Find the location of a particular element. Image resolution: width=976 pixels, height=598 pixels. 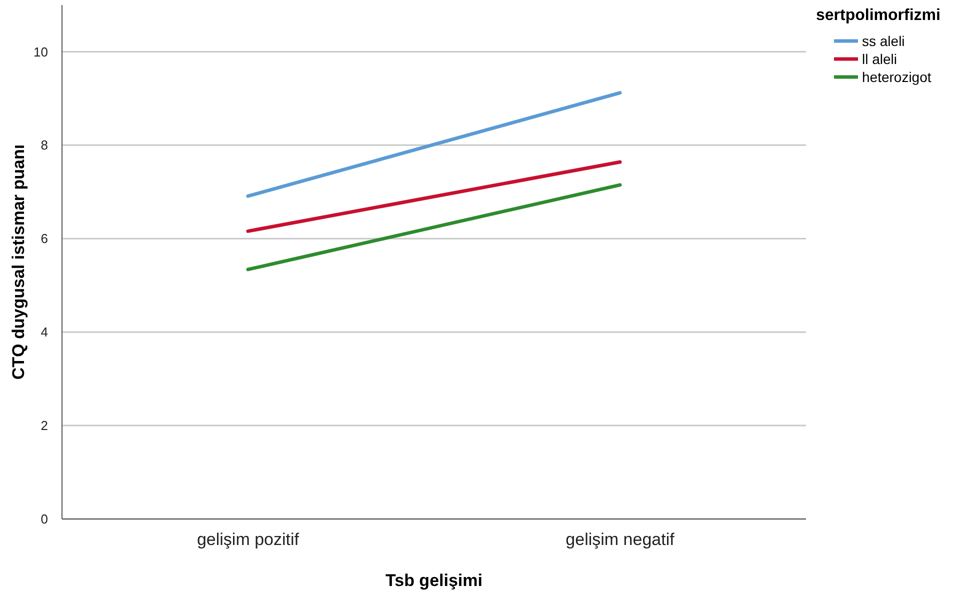

y-tick-label: 2 is located at coordinates (44, 426).